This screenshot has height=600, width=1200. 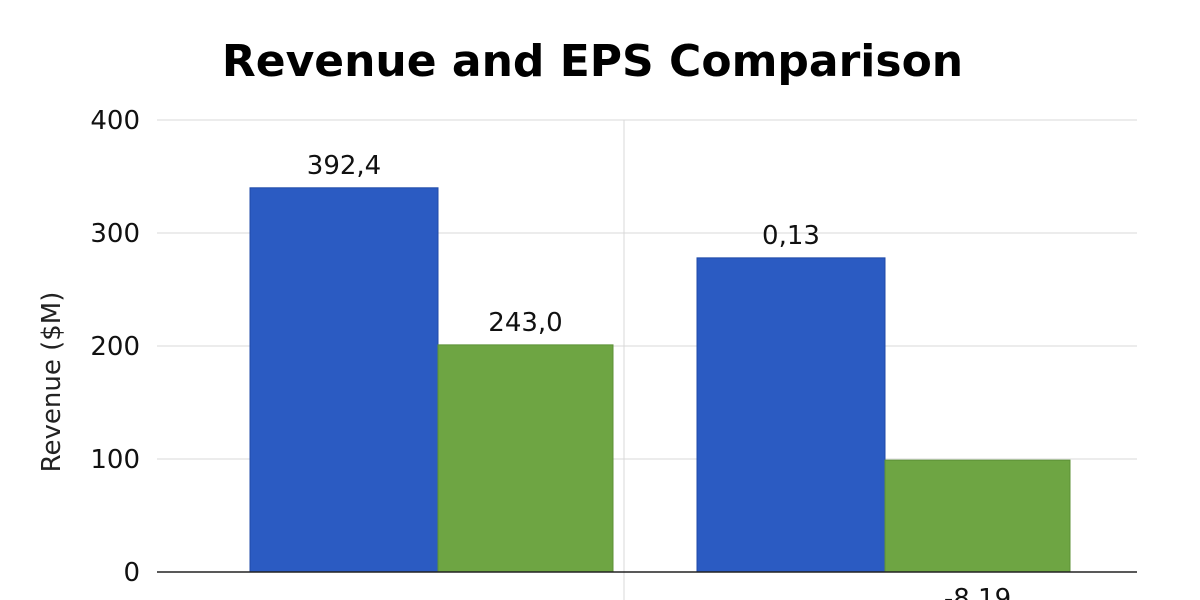 I want to click on y-tick-label: 200, so click(x=115, y=347).